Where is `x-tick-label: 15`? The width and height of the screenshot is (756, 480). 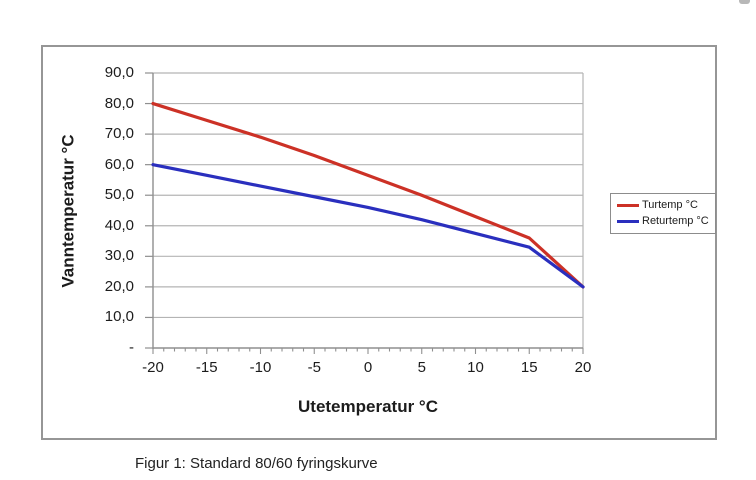 x-tick-label: 15 is located at coordinates (529, 367).